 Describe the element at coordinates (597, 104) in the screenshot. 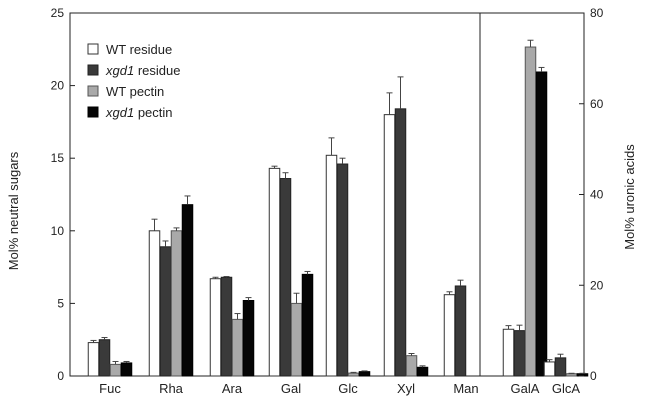

I see `right-tick-label: 60` at that location.